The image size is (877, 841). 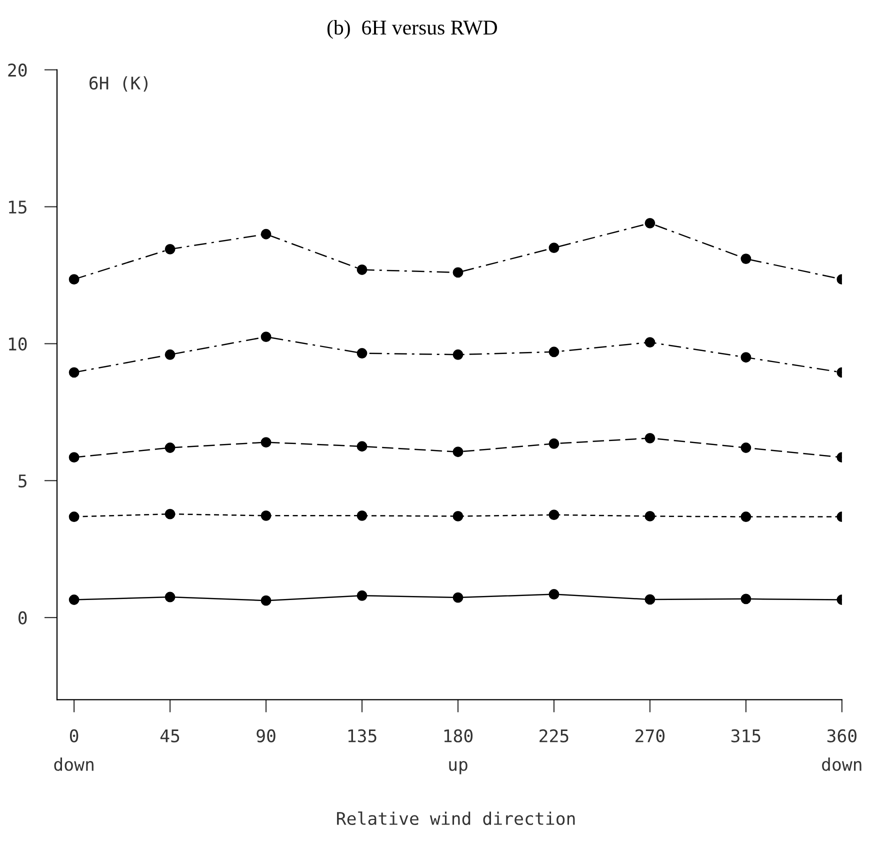 What do you see at coordinates (456, 819) in the screenshot?
I see `x-axis-title: Relative wind direction` at bounding box center [456, 819].